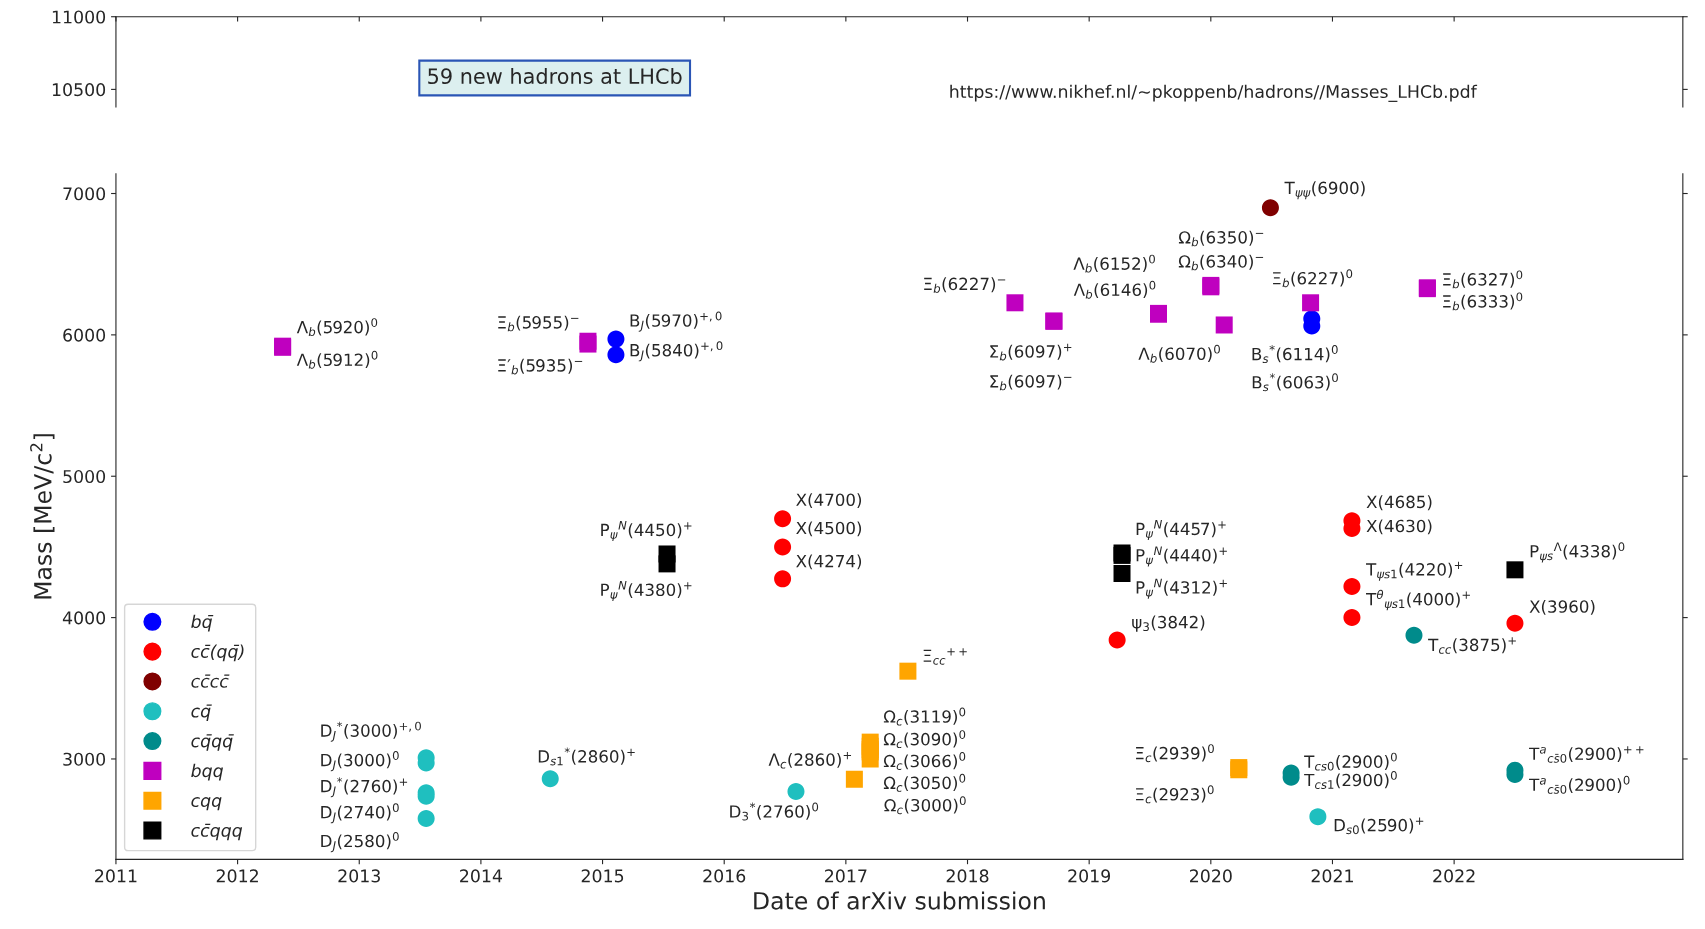 This screenshot has height=929, width=1705. What do you see at coordinates (116, 876) in the screenshot?
I see `x-tick-label: 2011` at bounding box center [116, 876].